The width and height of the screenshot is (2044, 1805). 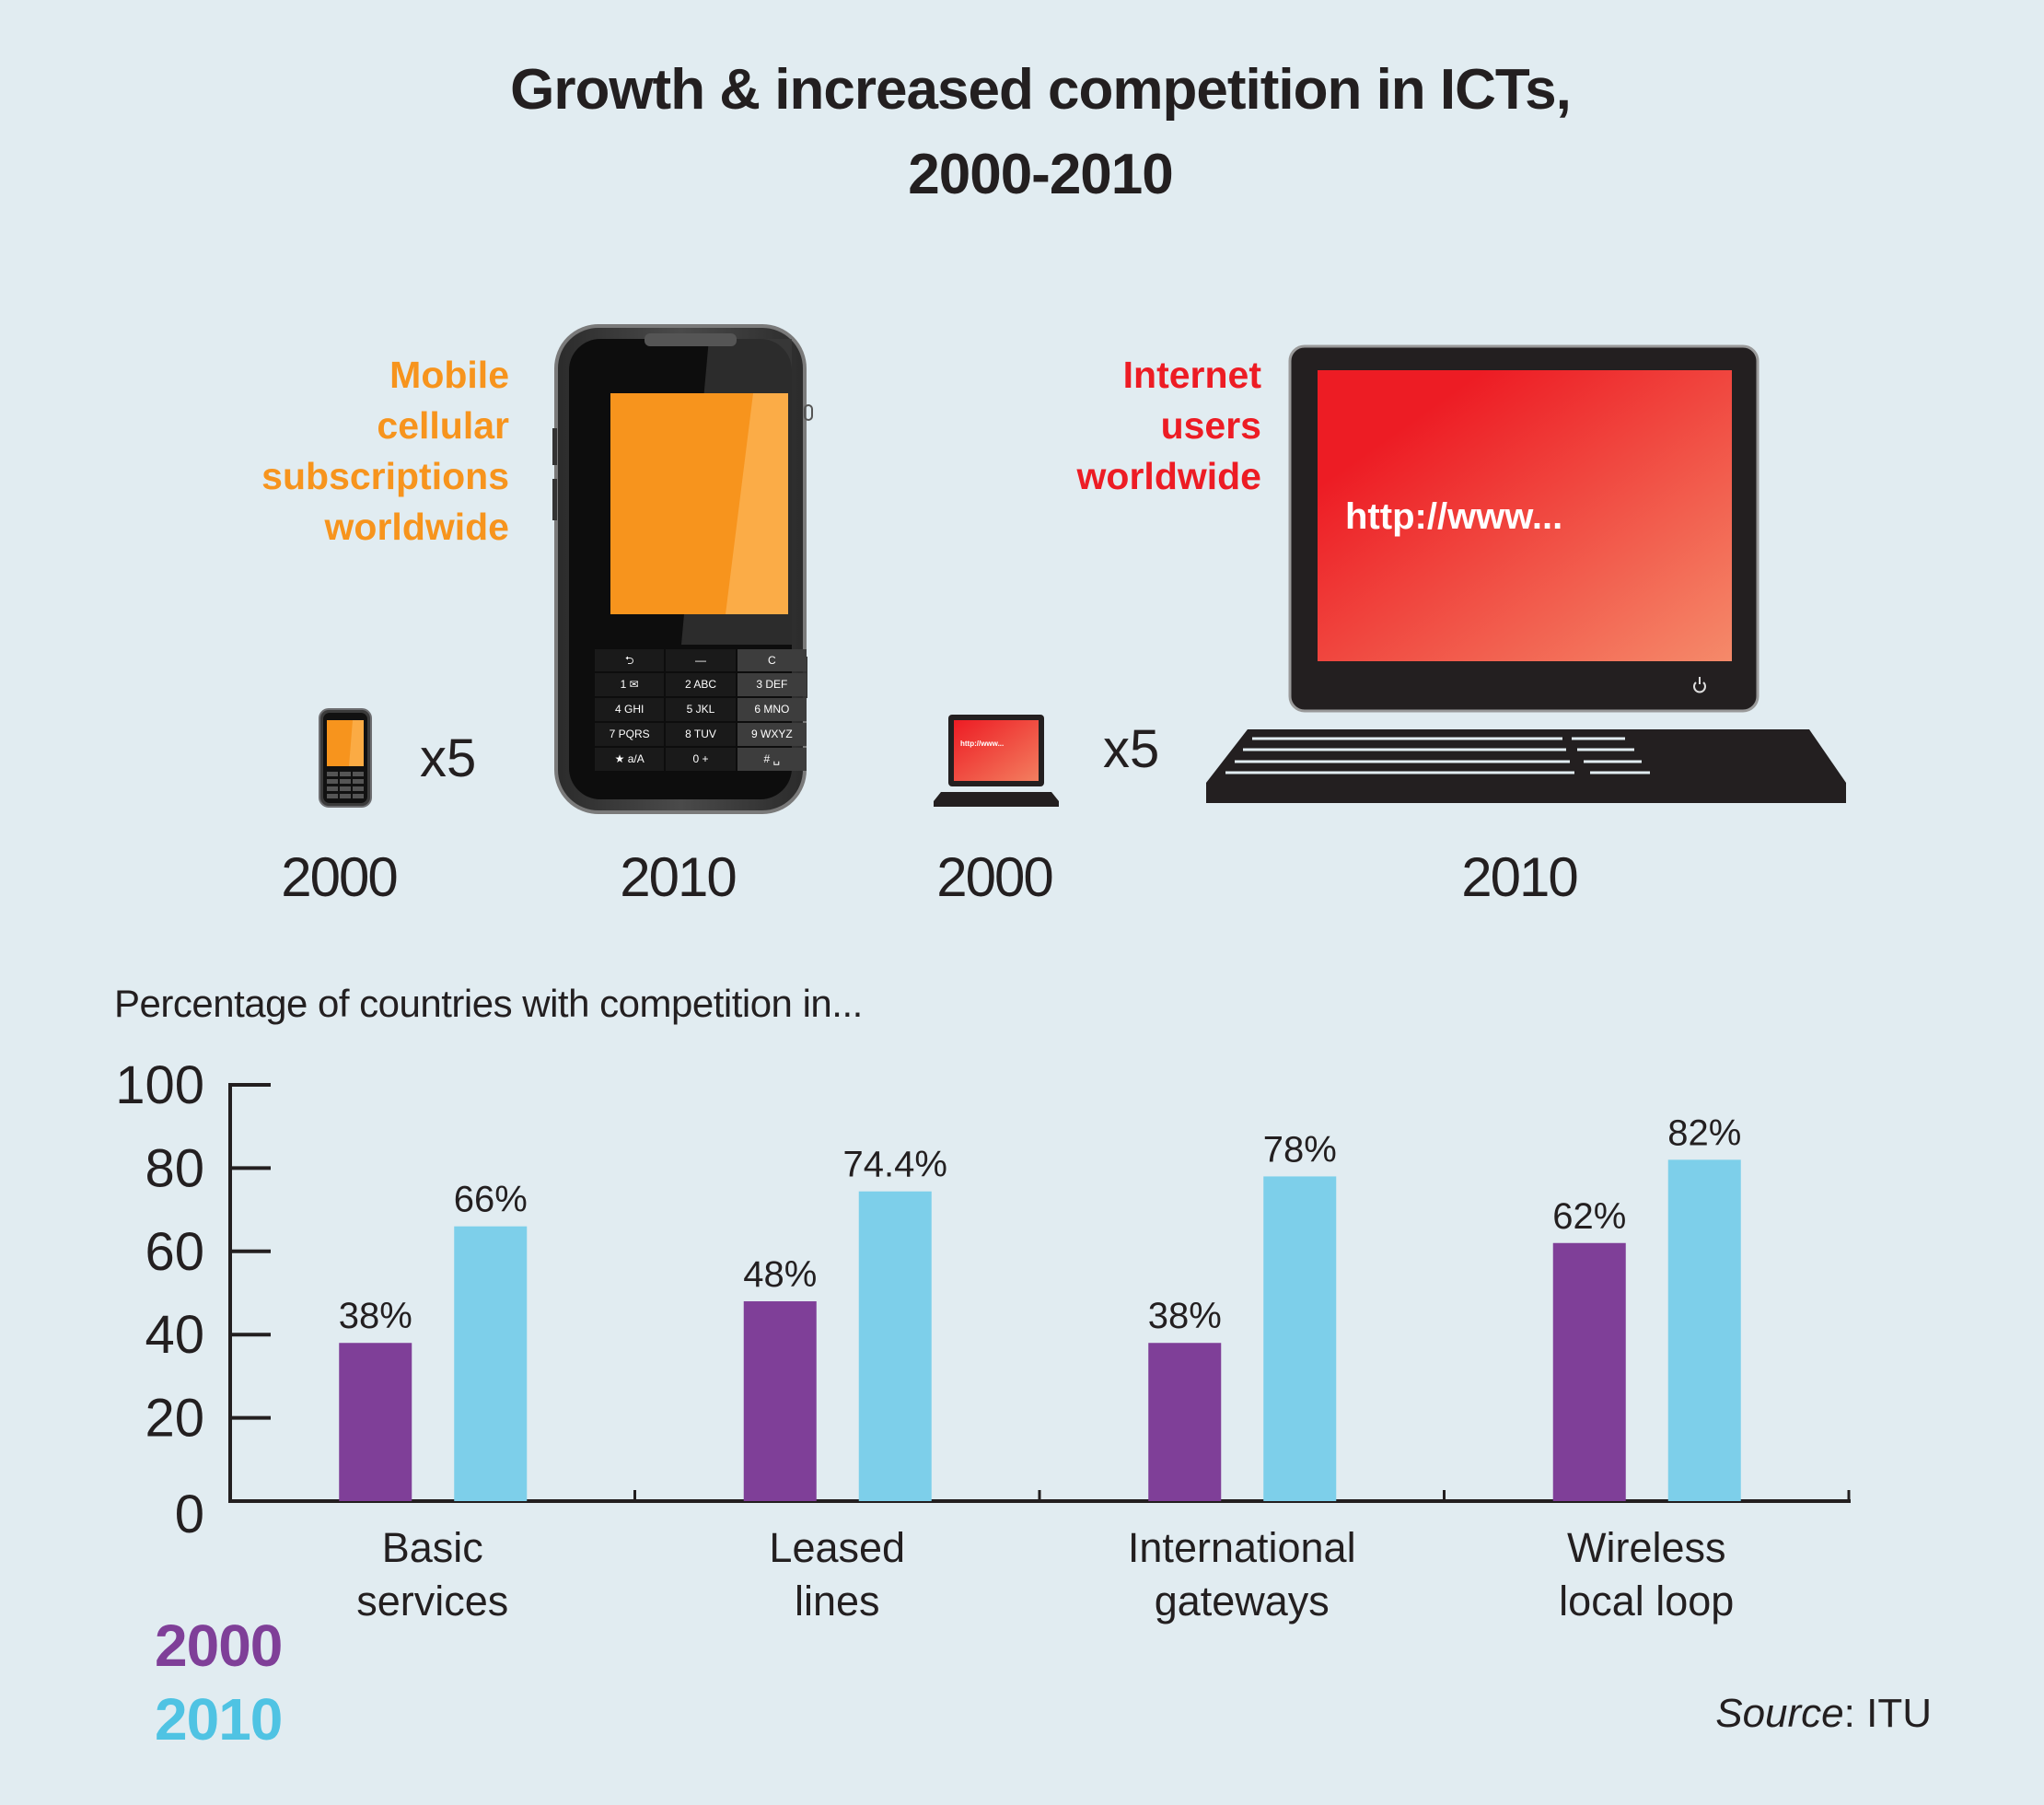 What do you see at coordinates (1242, 1548) in the screenshot?
I see `x-category-label: International` at bounding box center [1242, 1548].